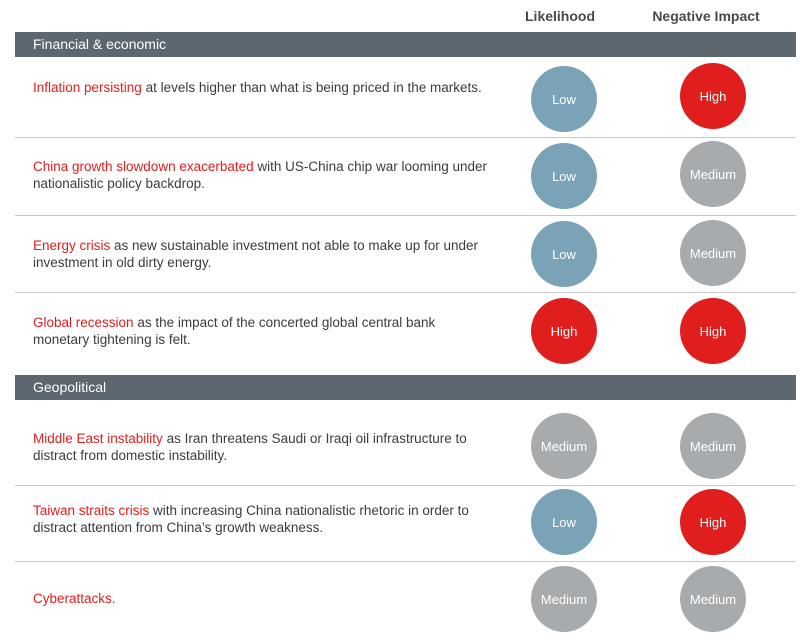 The width and height of the screenshot is (811, 641). I want to click on risk-highlight: Energy crisis, so click(72, 245).